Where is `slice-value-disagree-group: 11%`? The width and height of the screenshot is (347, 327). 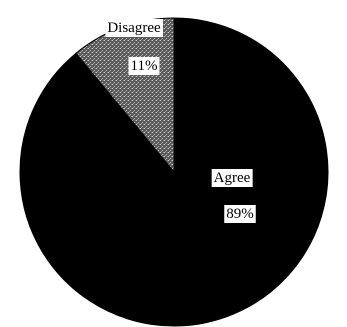
slice-value-disagree-group: 11% is located at coordinates (144, 66).